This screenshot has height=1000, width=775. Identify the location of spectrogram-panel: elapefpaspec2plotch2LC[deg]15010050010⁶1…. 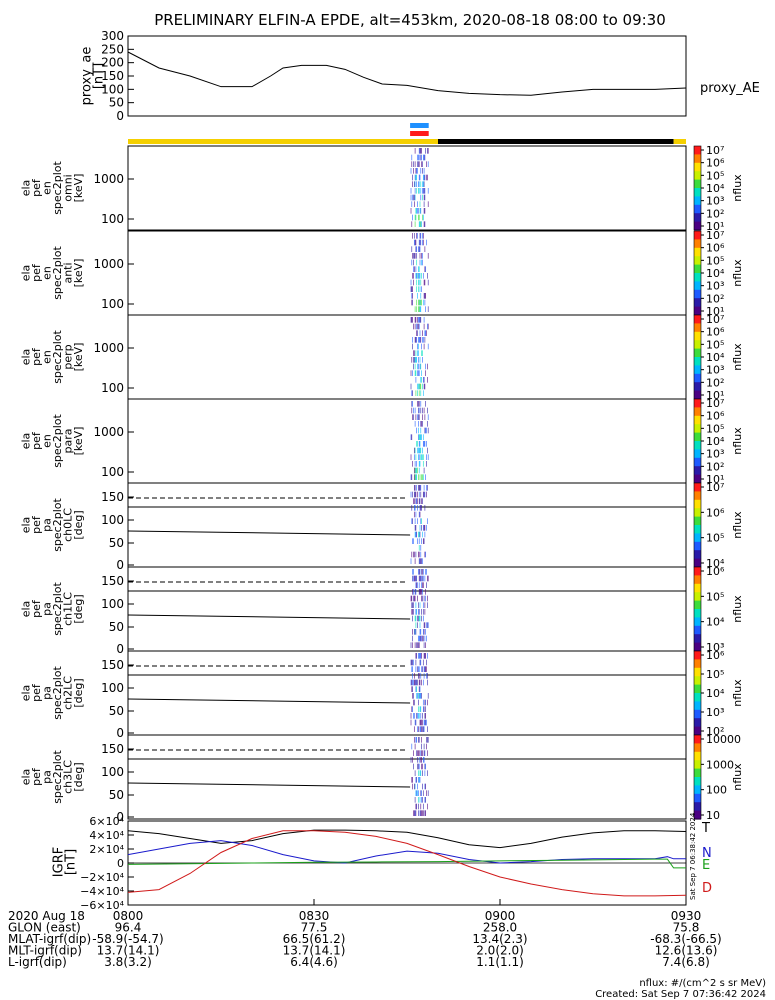
(382, 694).